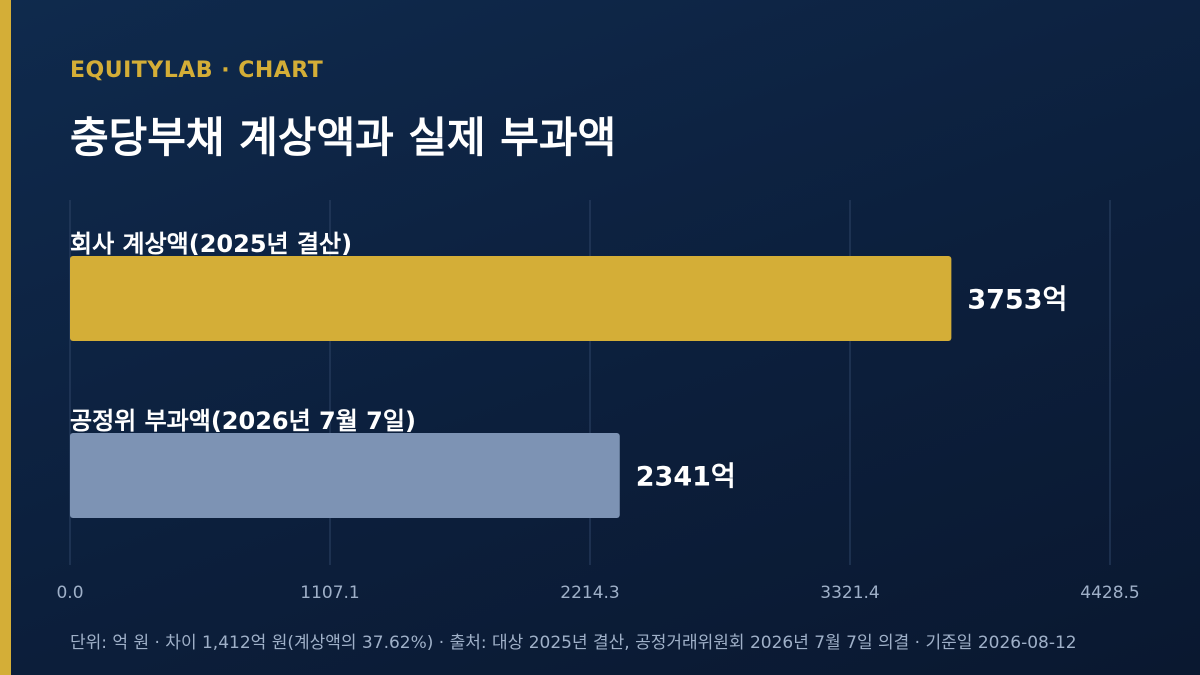 The image size is (1200, 675). I want to click on x-tick-label: 4428.5, so click(1109, 593).